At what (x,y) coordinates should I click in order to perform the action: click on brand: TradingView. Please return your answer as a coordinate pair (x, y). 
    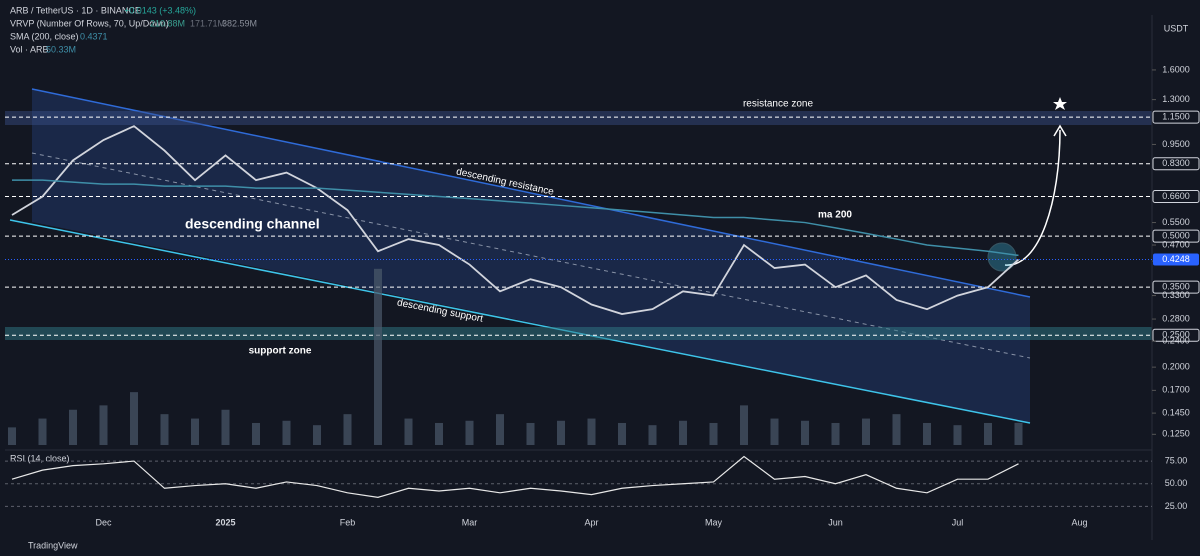
    Looking at the image, I should click on (53, 545).